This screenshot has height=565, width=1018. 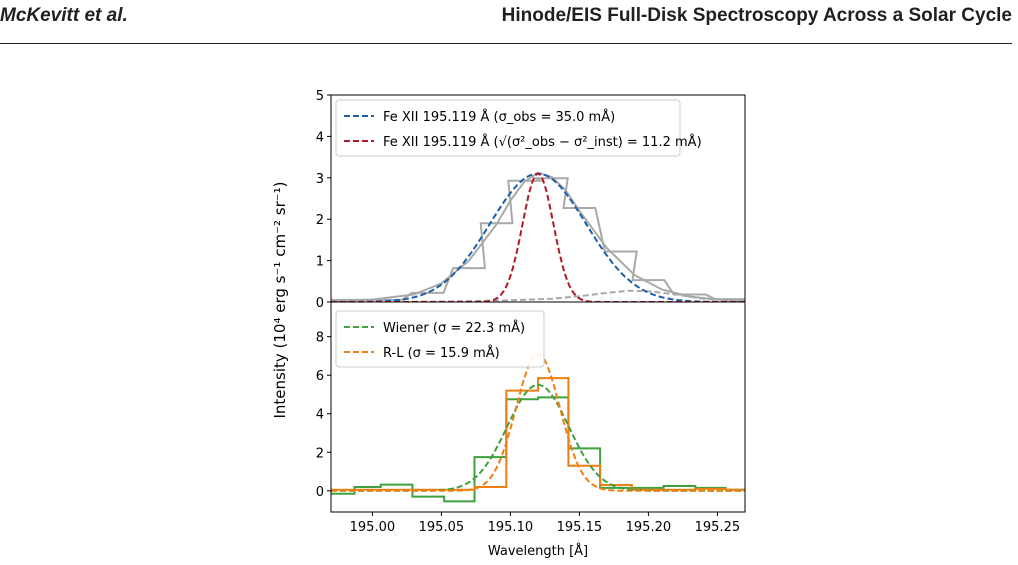 I want to click on ytick-label-top-0: 0, so click(x=320, y=303).